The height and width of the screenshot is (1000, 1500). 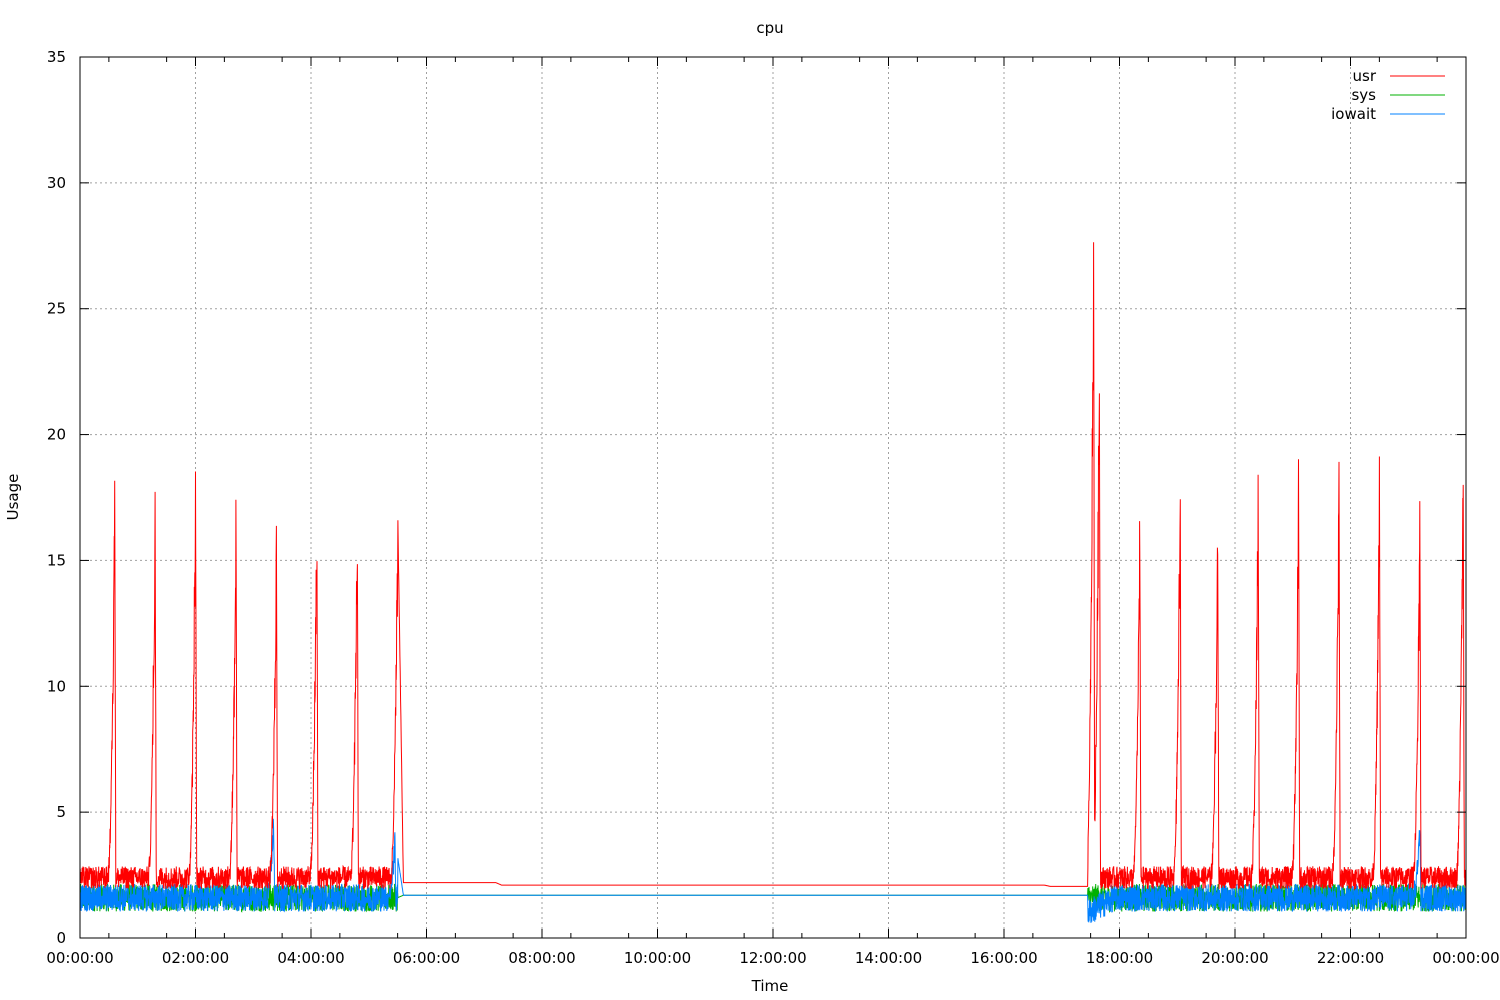 What do you see at coordinates (1350, 958) in the screenshot?
I see `x-tick-label: 22:00:00` at bounding box center [1350, 958].